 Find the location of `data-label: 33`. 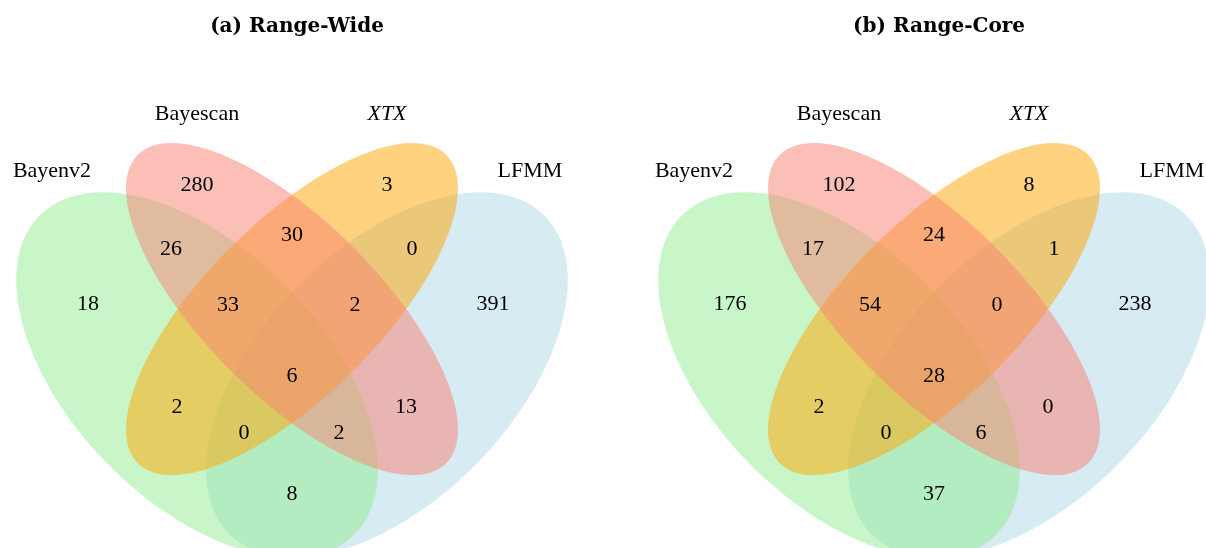

data-label: 33 is located at coordinates (228, 303).